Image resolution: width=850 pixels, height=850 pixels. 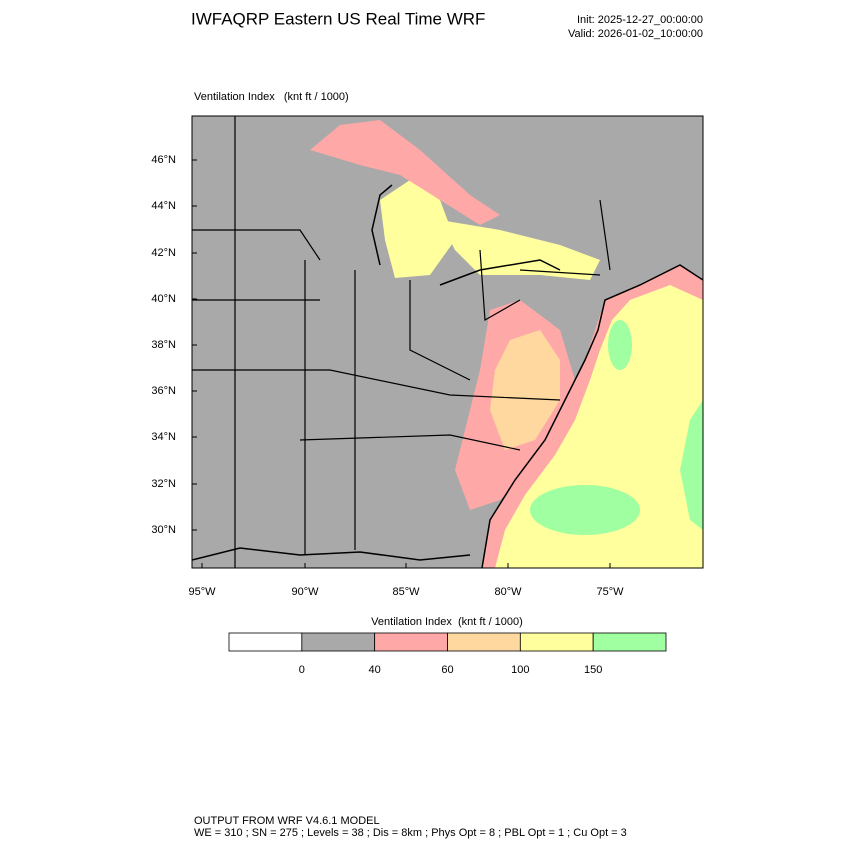 What do you see at coordinates (163, 299) in the screenshot?
I see `lat-label: 40°N` at bounding box center [163, 299].